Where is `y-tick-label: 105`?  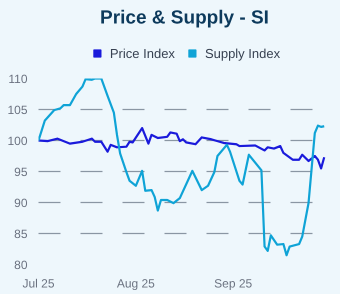 y-tick-label: 105 is located at coordinates (17, 110).